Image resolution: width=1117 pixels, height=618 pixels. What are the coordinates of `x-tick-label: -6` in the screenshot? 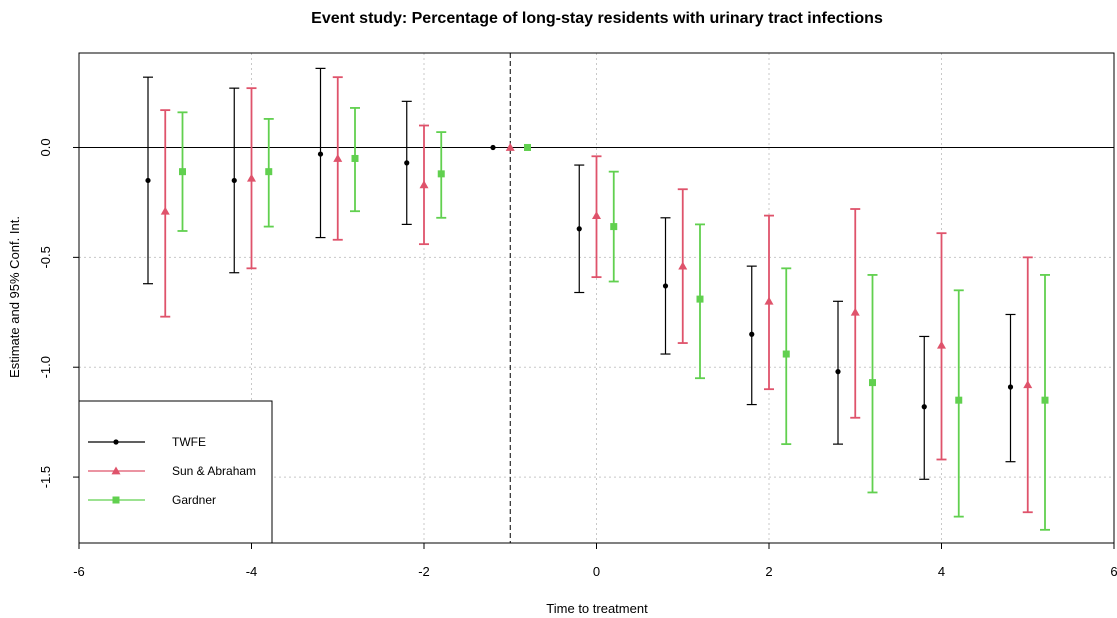 It's located at (79, 571).